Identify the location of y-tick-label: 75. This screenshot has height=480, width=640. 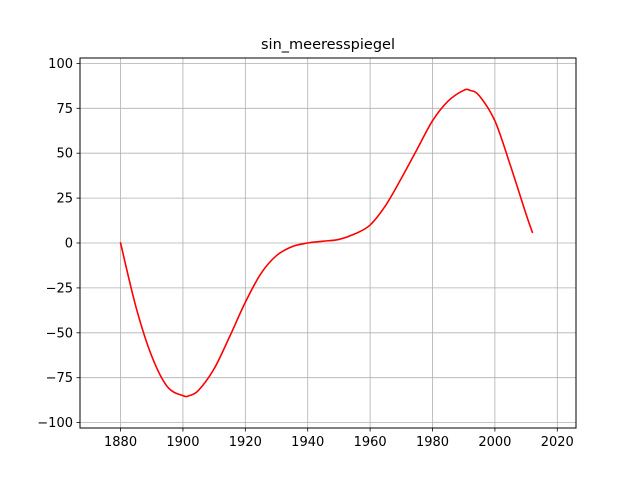
(64, 109).